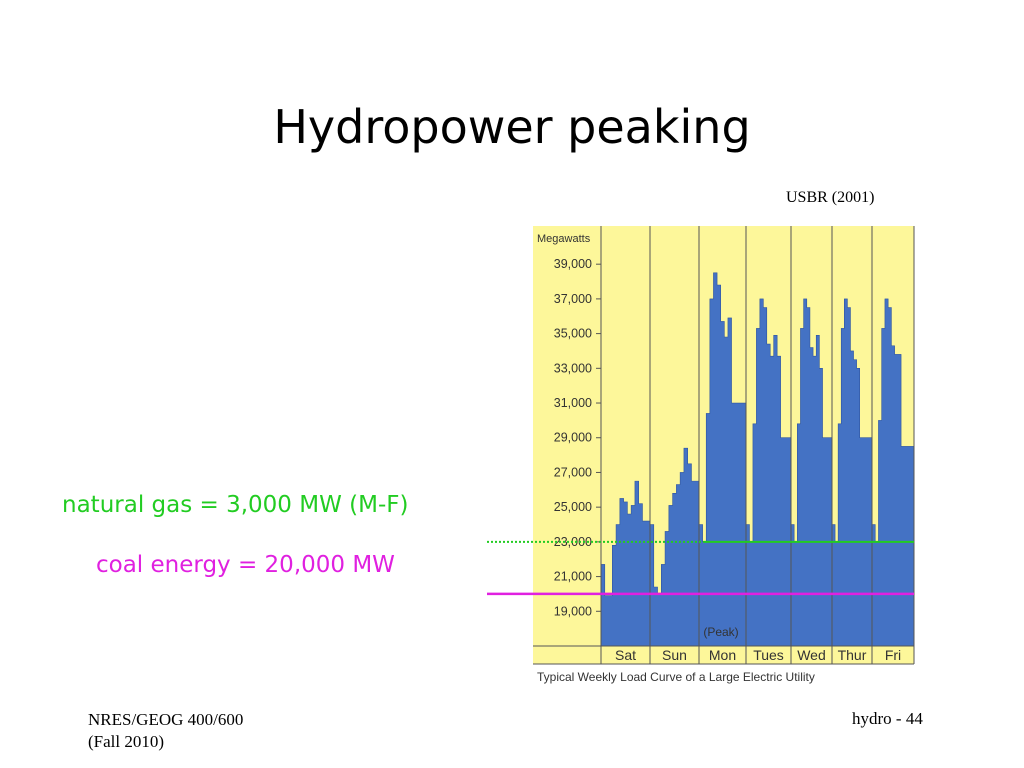 The width and height of the screenshot is (1024, 768). Describe the element at coordinates (166, 719) in the screenshot. I see `course-name: NRES/GEOG 400/600` at that location.